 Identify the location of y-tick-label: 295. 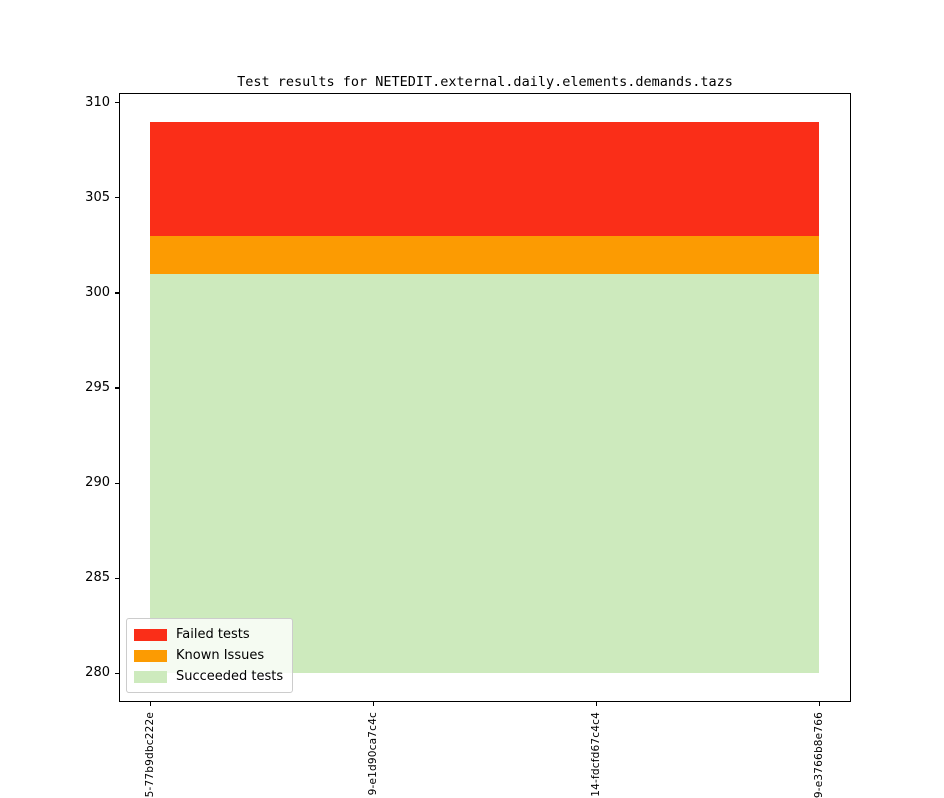
(97, 387).